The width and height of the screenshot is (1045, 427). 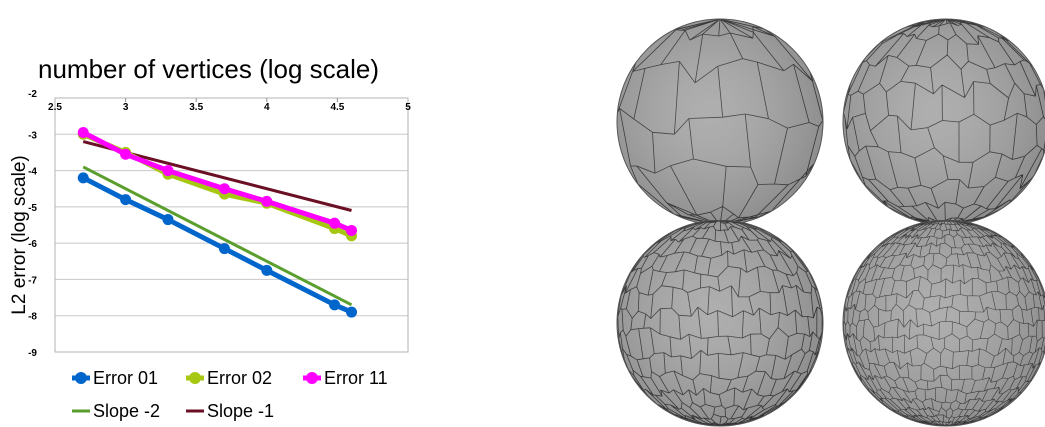 I want to click on legend-item-error-11: Error 11, so click(x=345, y=378).